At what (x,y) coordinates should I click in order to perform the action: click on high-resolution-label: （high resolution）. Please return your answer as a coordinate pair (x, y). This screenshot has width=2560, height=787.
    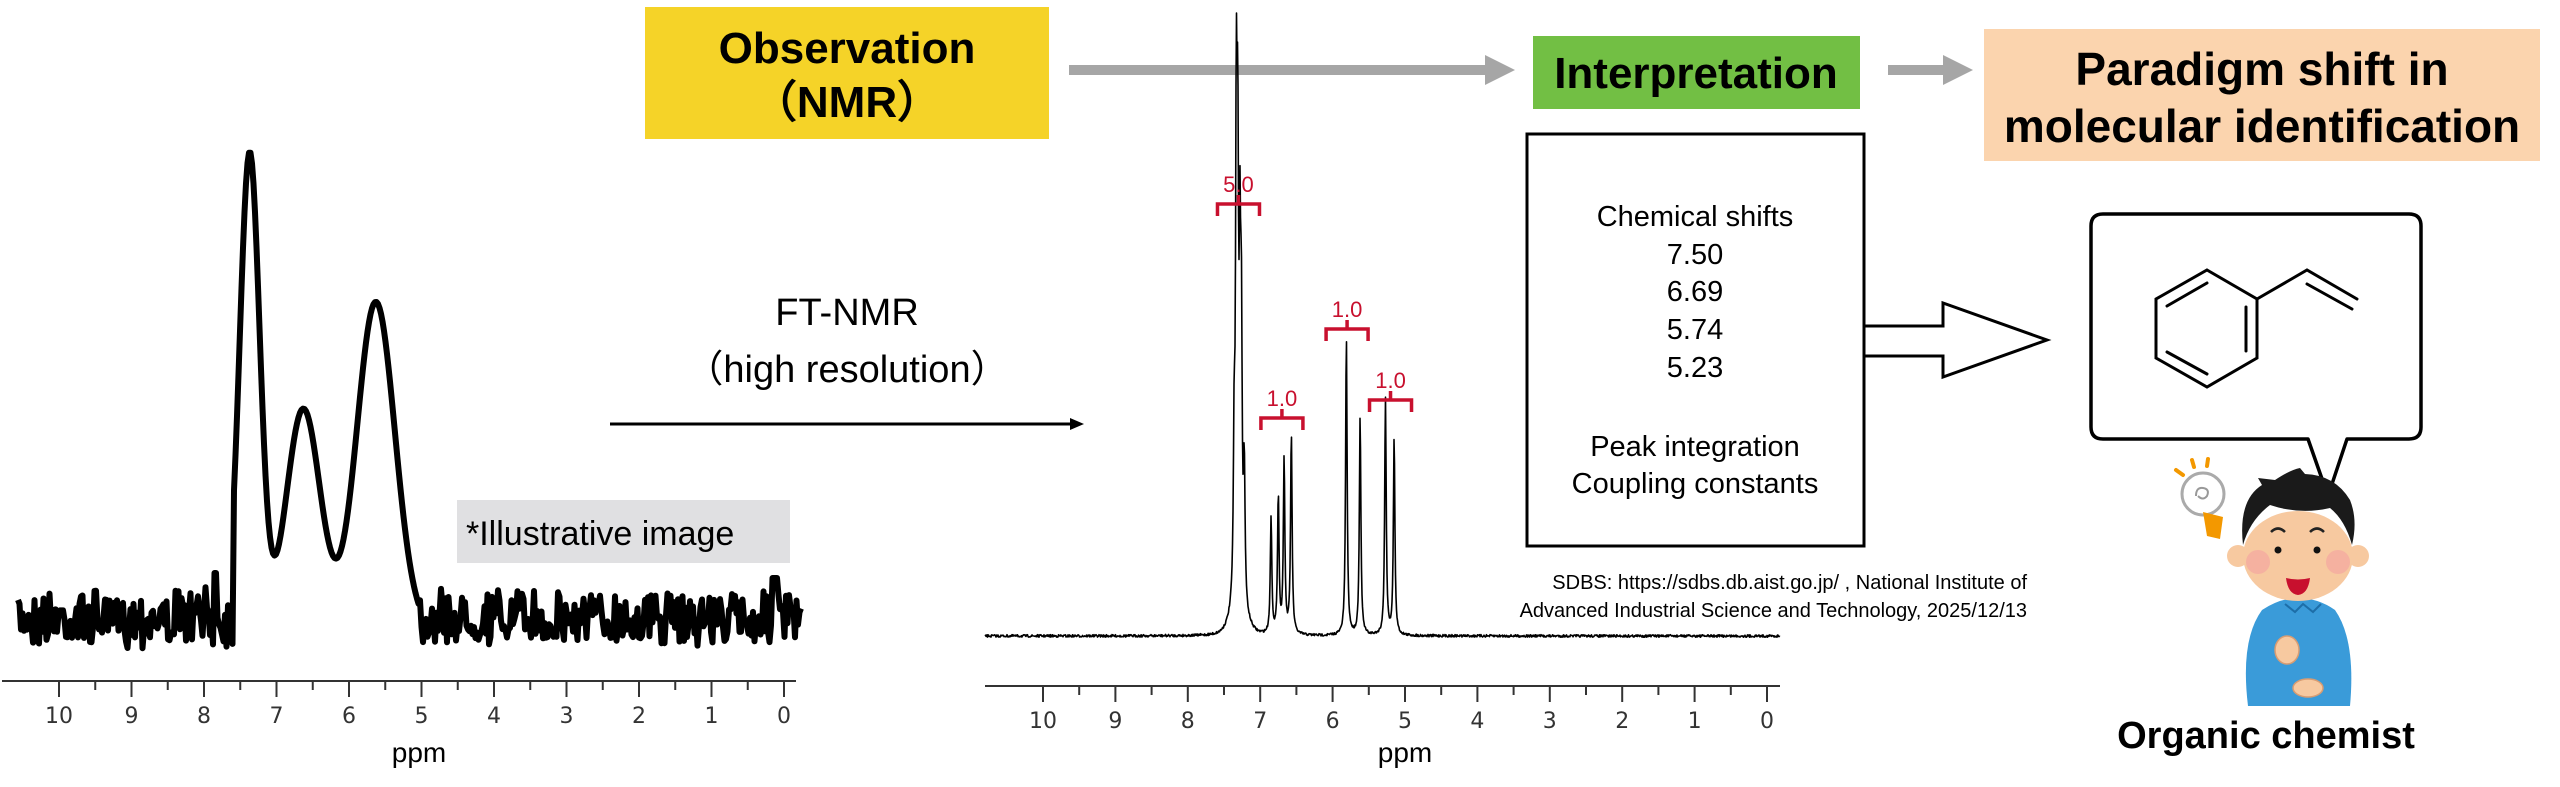
    Looking at the image, I should click on (846, 370).